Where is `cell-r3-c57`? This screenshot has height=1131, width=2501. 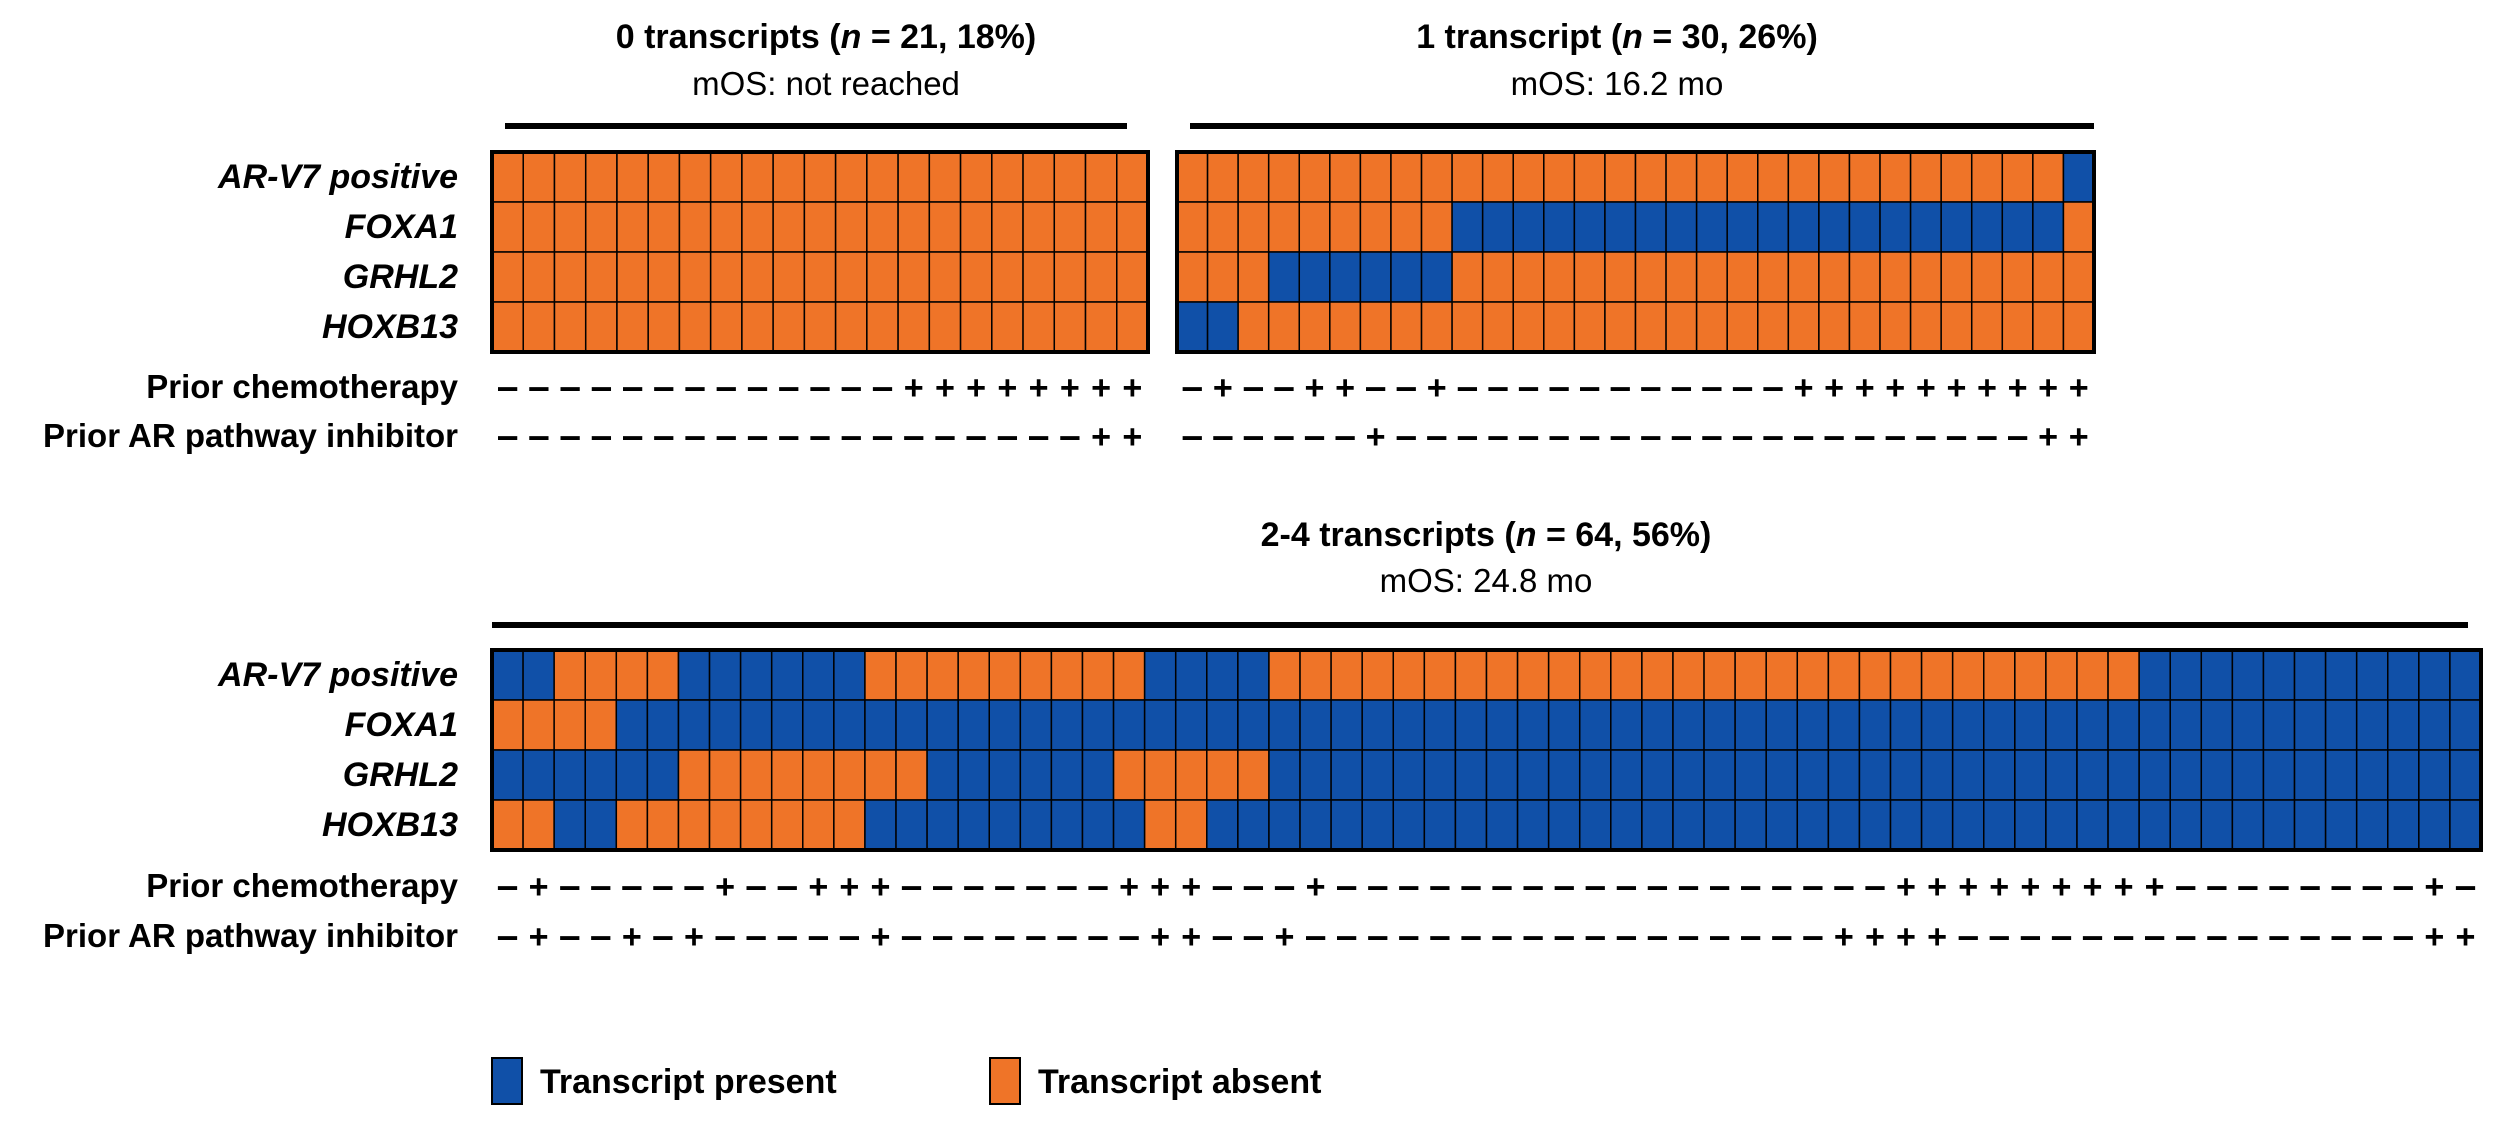 cell-r3-c57 is located at coordinates (2279, 825).